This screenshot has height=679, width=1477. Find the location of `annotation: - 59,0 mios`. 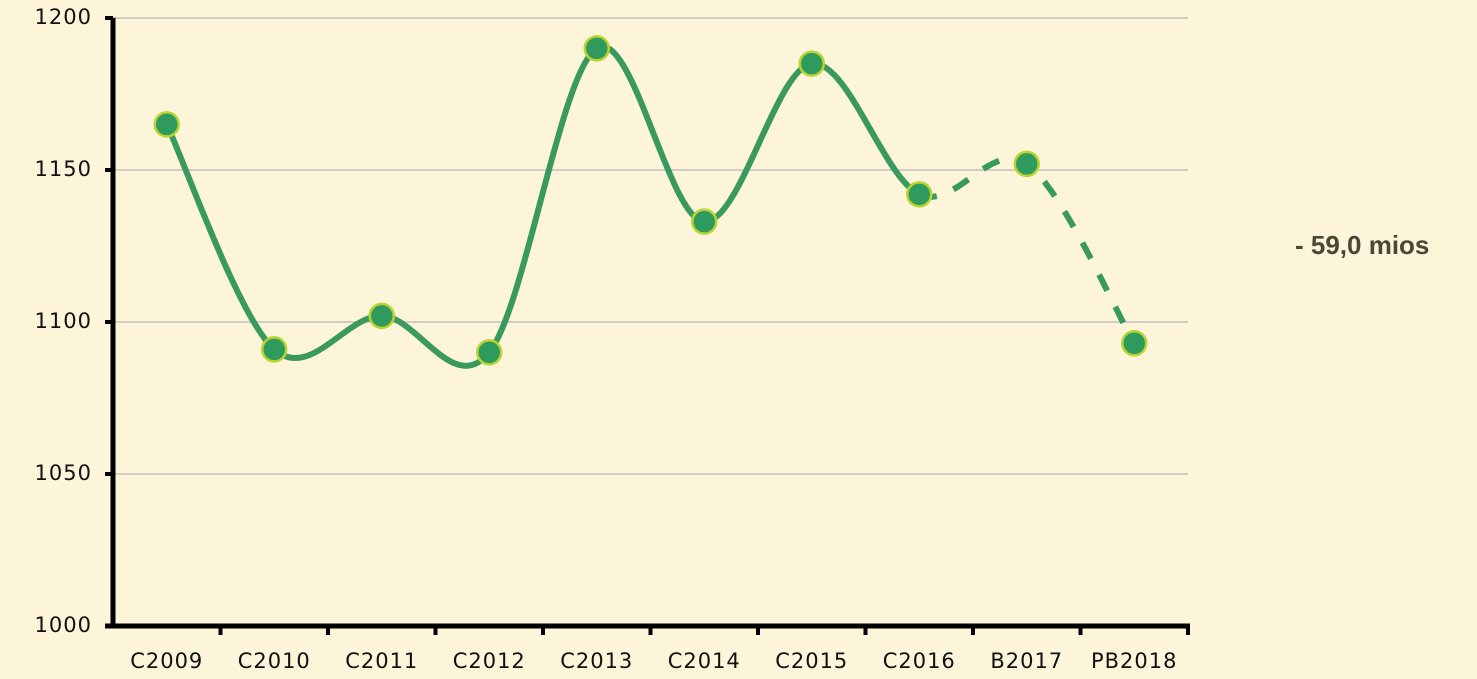

annotation: - 59,0 mios is located at coordinates (1362, 245).